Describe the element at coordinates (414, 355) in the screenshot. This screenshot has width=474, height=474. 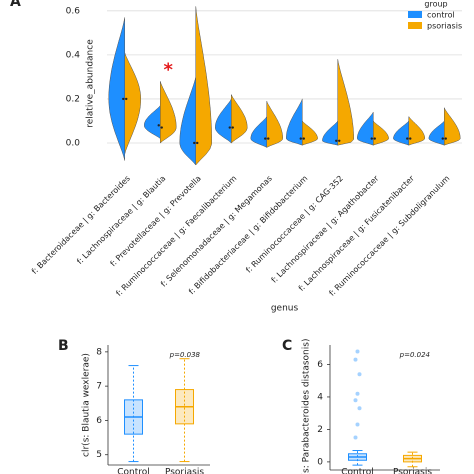
I see `annotation: p=0.024` at that location.